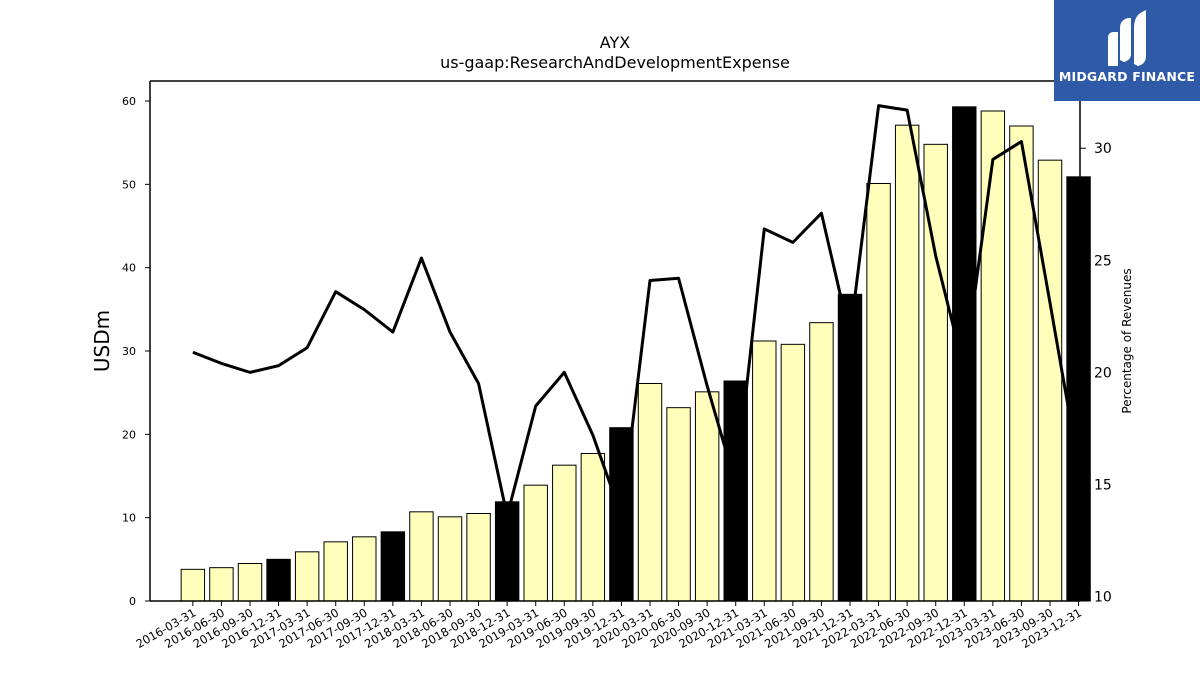 The height and width of the screenshot is (675, 1200). What do you see at coordinates (129, 268) in the screenshot?
I see `y-tick-label: 40` at bounding box center [129, 268].